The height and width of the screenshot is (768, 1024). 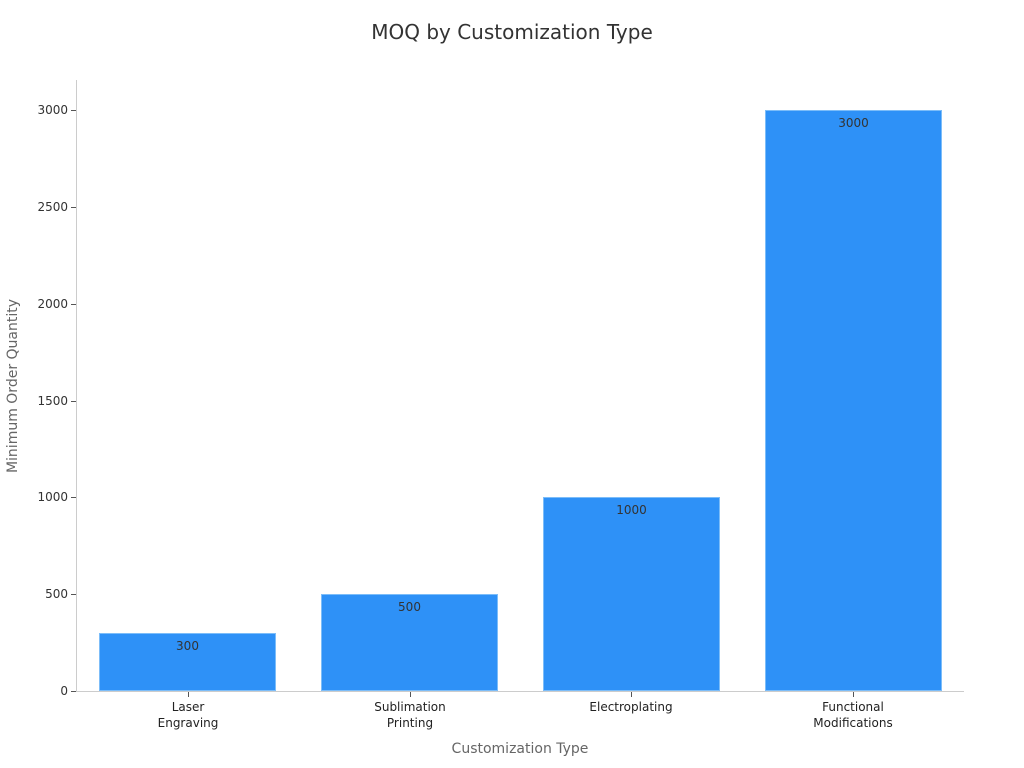 What do you see at coordinates (512, 32) in the screenshot?
I see `chart-title: MOQ by Customization Type` at bounding box center [512, 32].